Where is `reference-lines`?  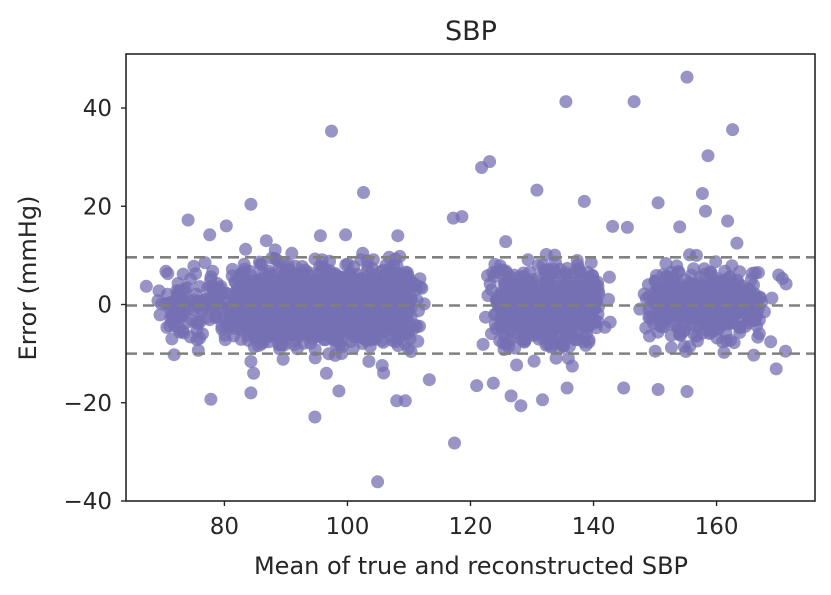 reference-lines is located at coordinates (470, 305).